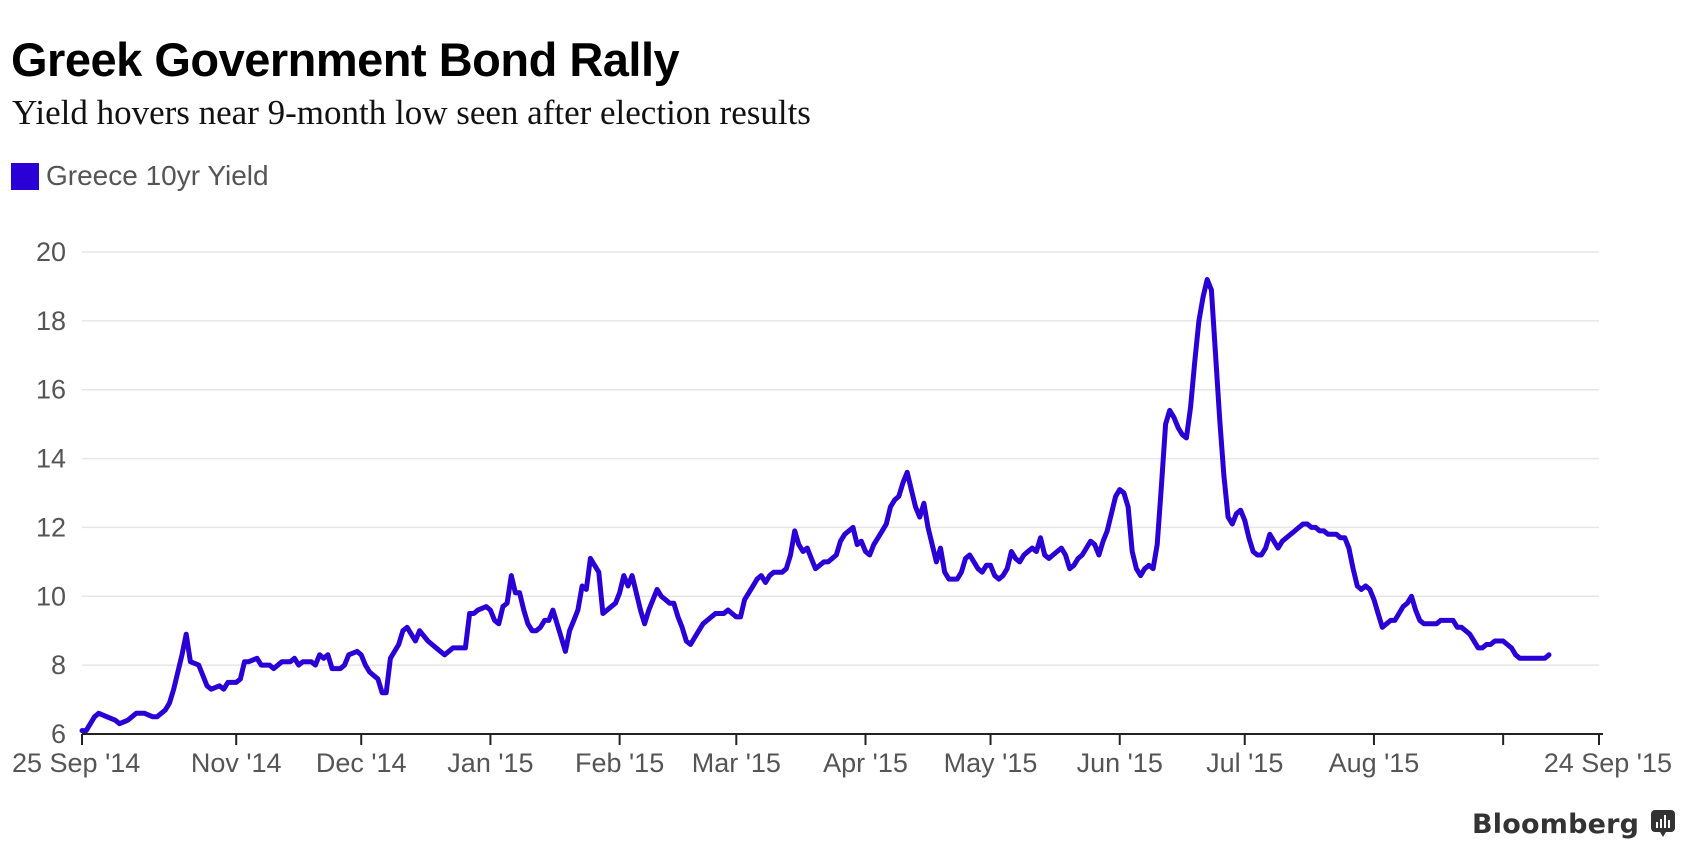 The height and width of the screenshot is (863, 1682). Describe the element at coordinates (345, 59) in the screenshot. I see `chart-title: Greek Government Bond Rally` at that location.